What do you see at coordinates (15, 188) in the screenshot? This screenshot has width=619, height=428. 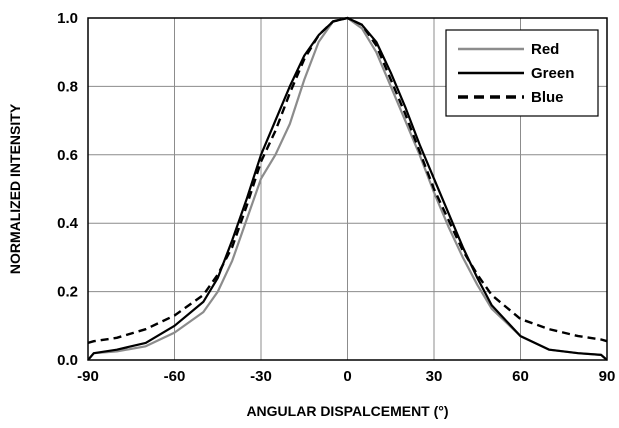 I see `y-axis-title: NORMALIZED INTENSITY` at bounding box center [15, 188].